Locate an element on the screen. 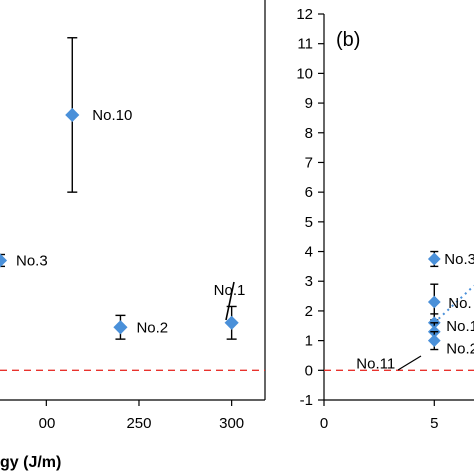 This screenshot has height=474, width=474. panel-b-y-tick-label: 0 is located at coordinates (309, 370).